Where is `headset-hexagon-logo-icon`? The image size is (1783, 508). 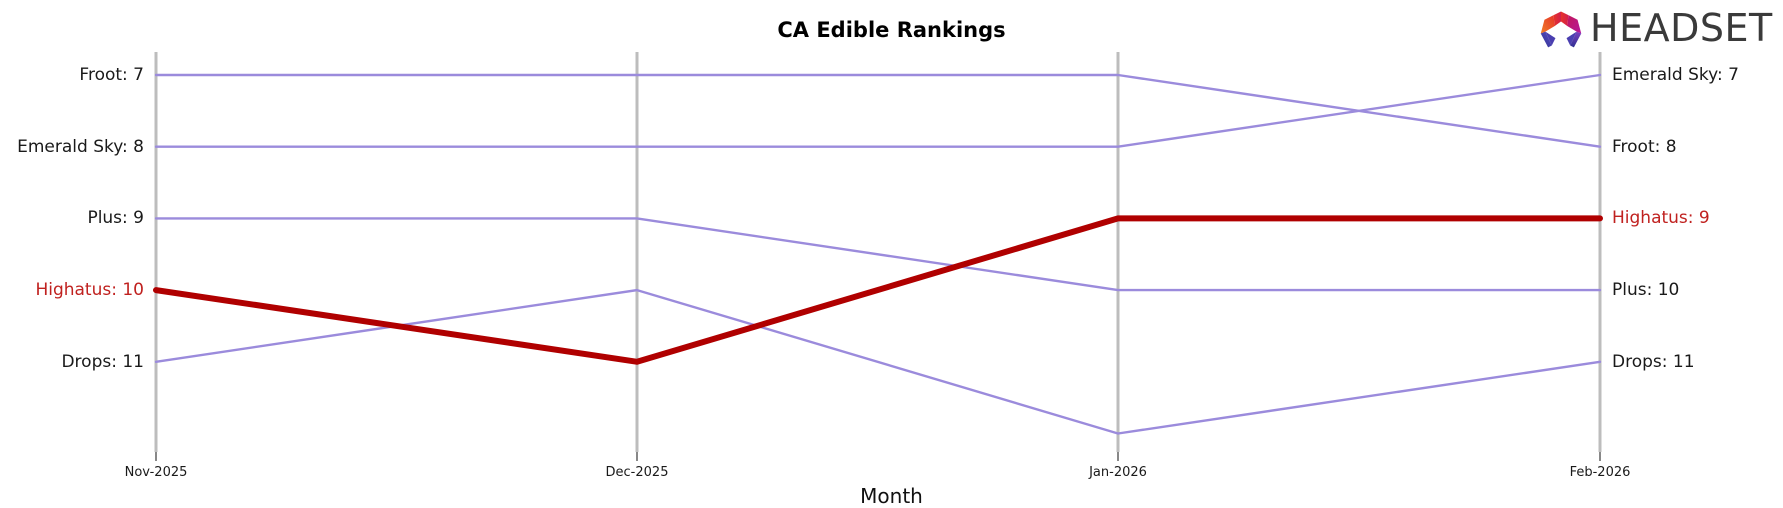 headset-hexagon-logo-icon is located at coordinates (1561, 29).